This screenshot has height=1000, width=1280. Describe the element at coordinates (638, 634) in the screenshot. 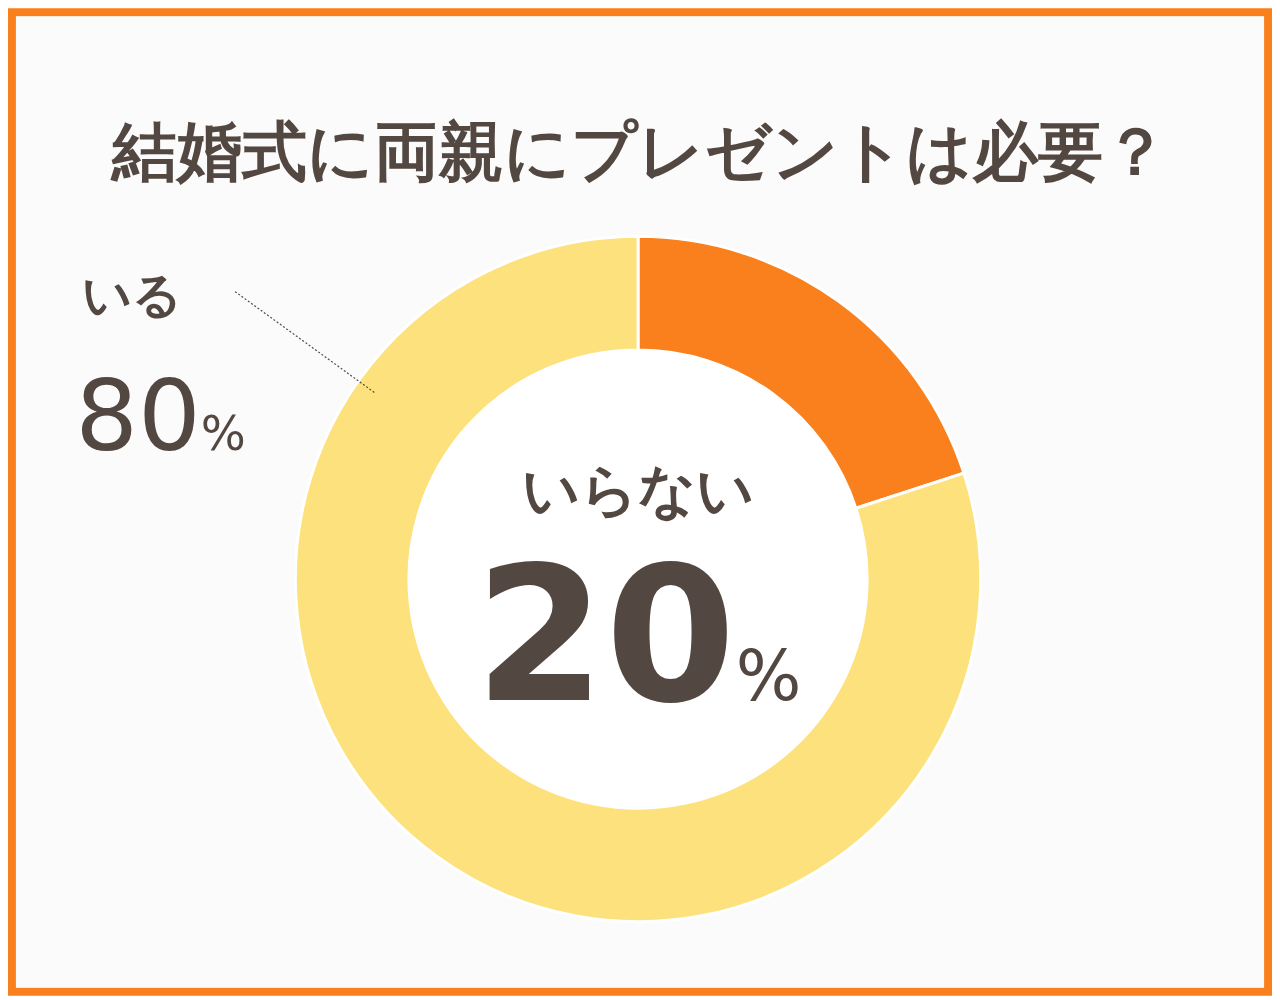

I see `data-label: 20%` at that location.